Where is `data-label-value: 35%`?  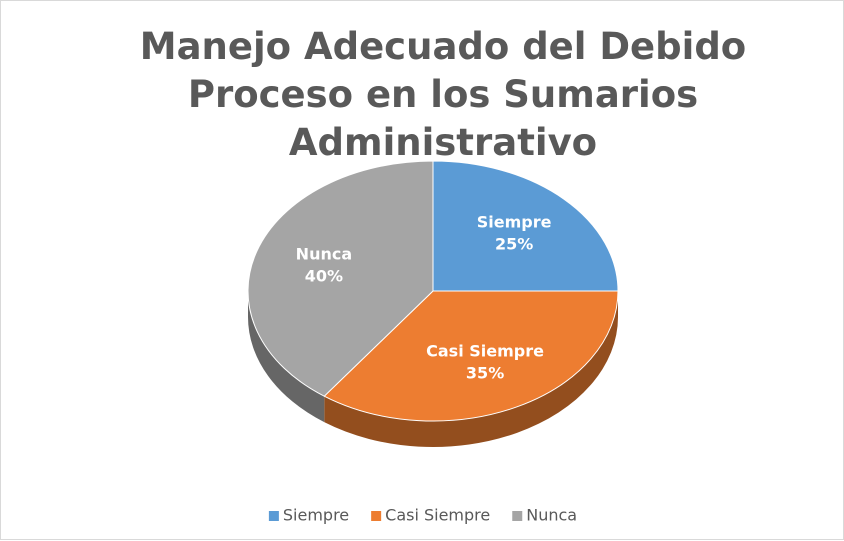 data-label-value: 35% is located at coordinates (485, 372).